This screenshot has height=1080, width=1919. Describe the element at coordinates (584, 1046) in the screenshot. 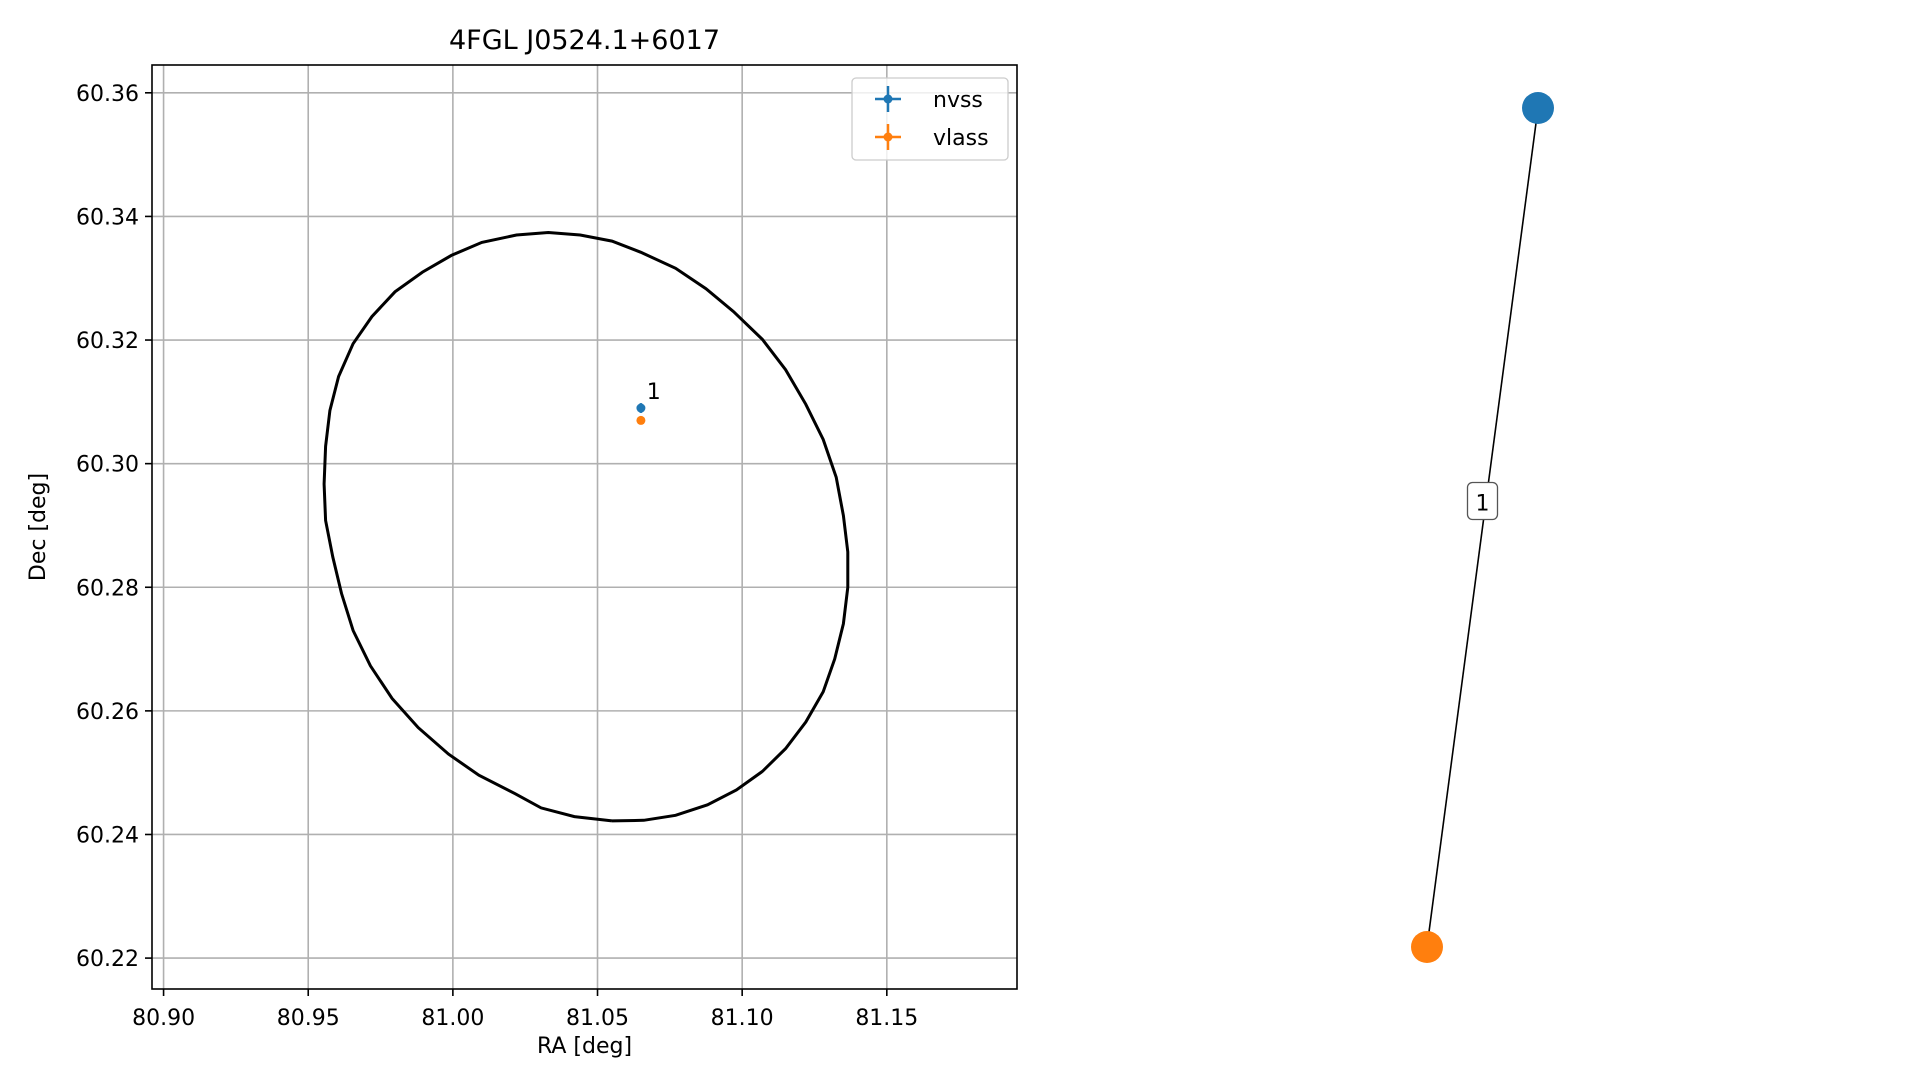

I see `x-axis-label: RA [deg]` at that location.